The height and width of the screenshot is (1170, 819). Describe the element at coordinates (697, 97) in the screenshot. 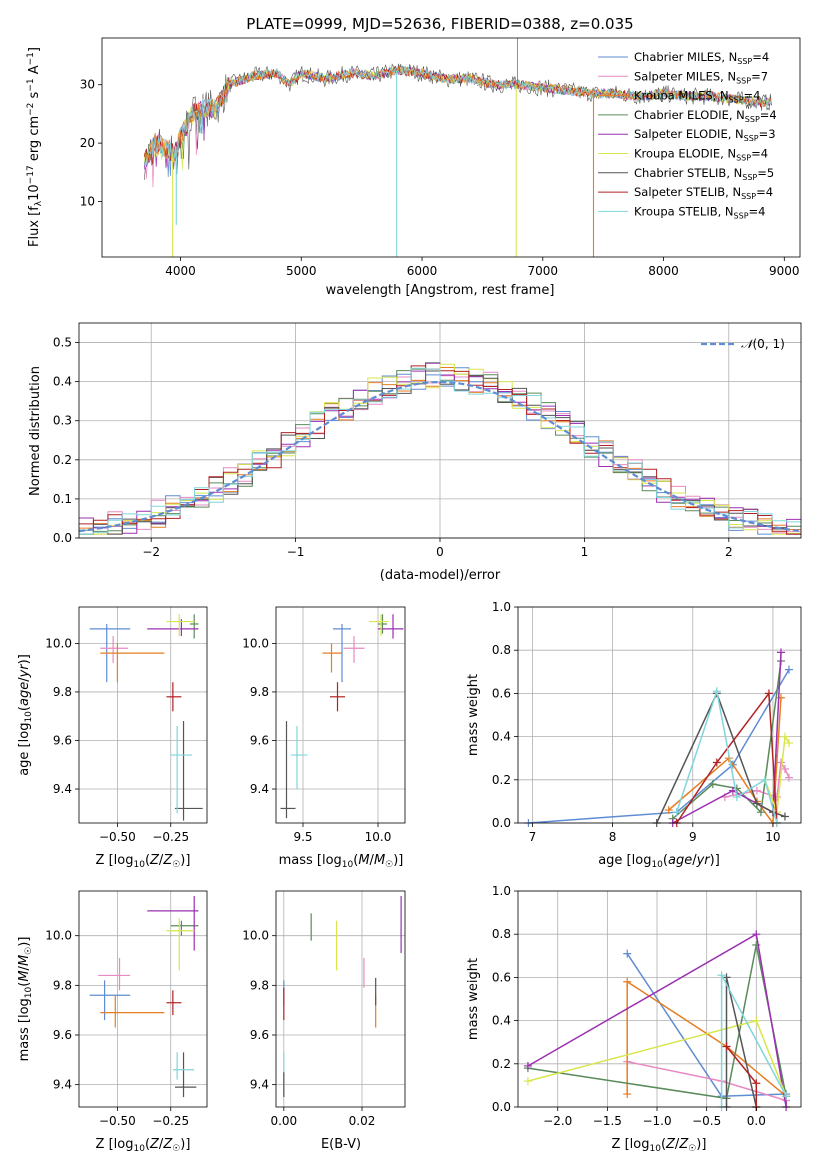

I see `legend-label-kroupa-miles: Kroupa MILES, NSSP=4` at that location.